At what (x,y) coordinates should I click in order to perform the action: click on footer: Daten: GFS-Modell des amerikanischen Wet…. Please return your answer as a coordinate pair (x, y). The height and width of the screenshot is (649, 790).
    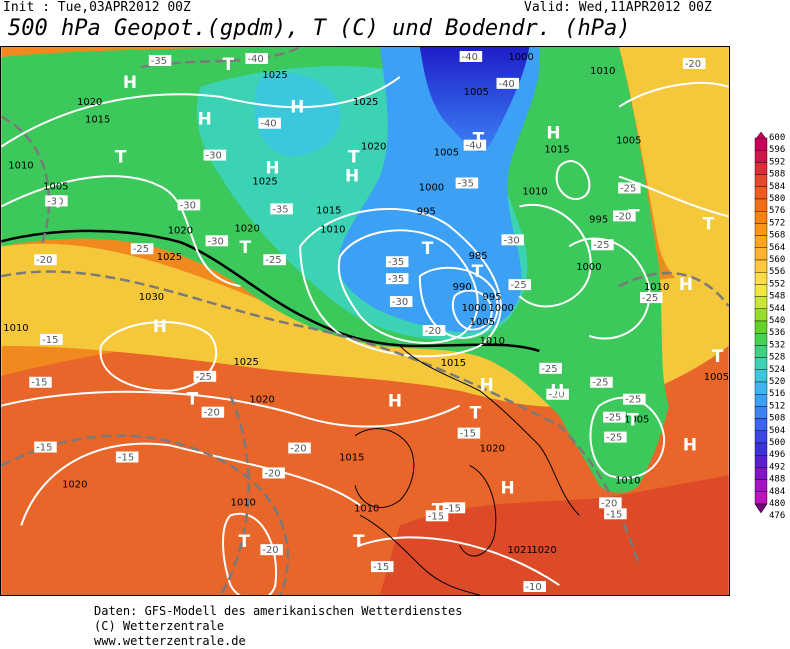
    Looking at the image, I should click on (278, 626).